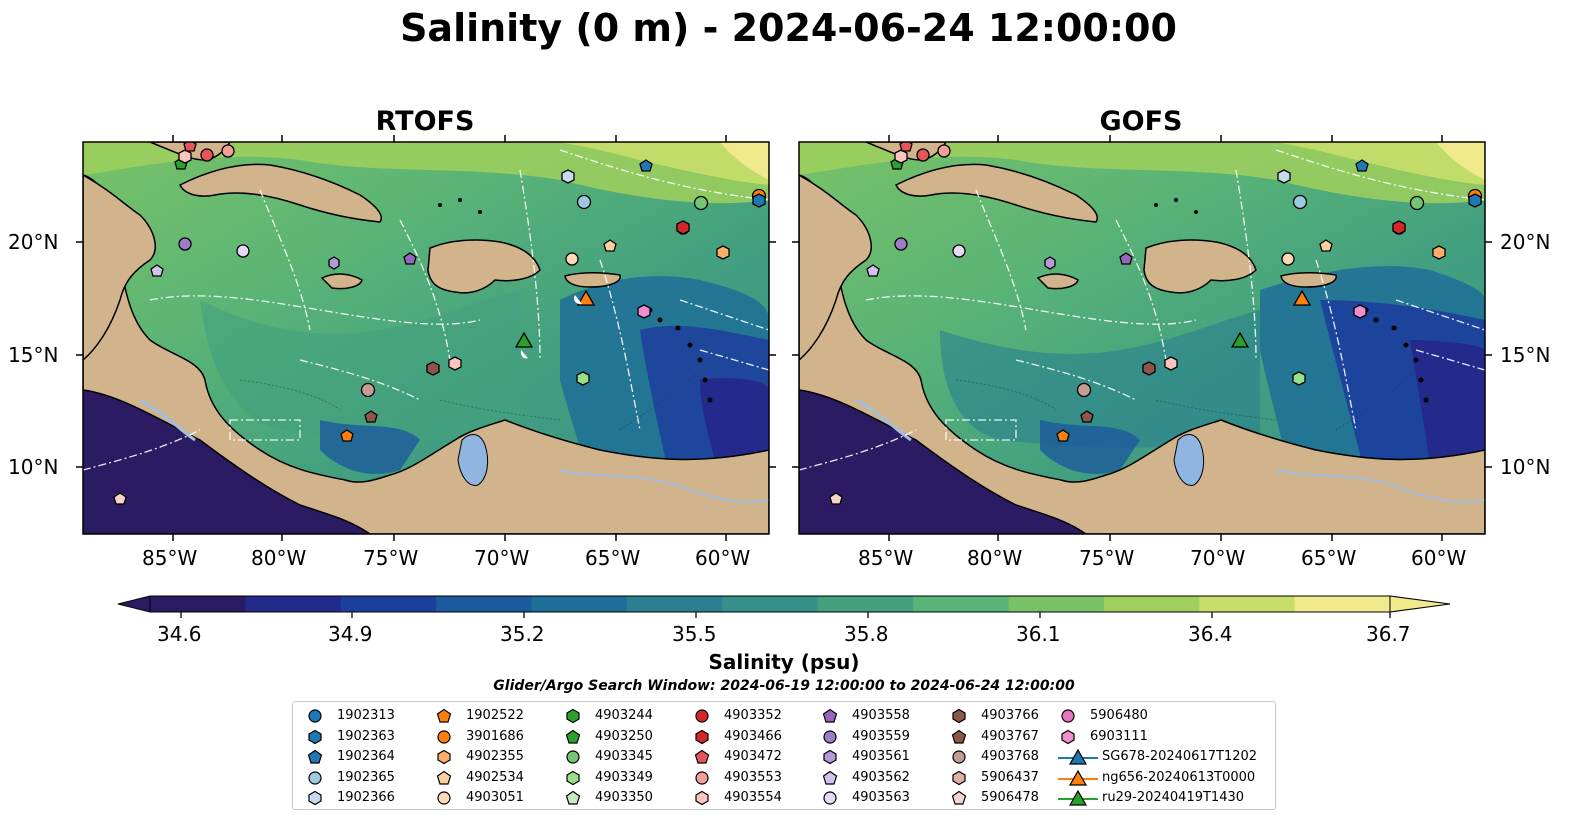 This screenshot has height=827, width=1577. Describe the element at coordinates (366, 797) in the screenshot. I see `legend-label: 1902366` at that location.